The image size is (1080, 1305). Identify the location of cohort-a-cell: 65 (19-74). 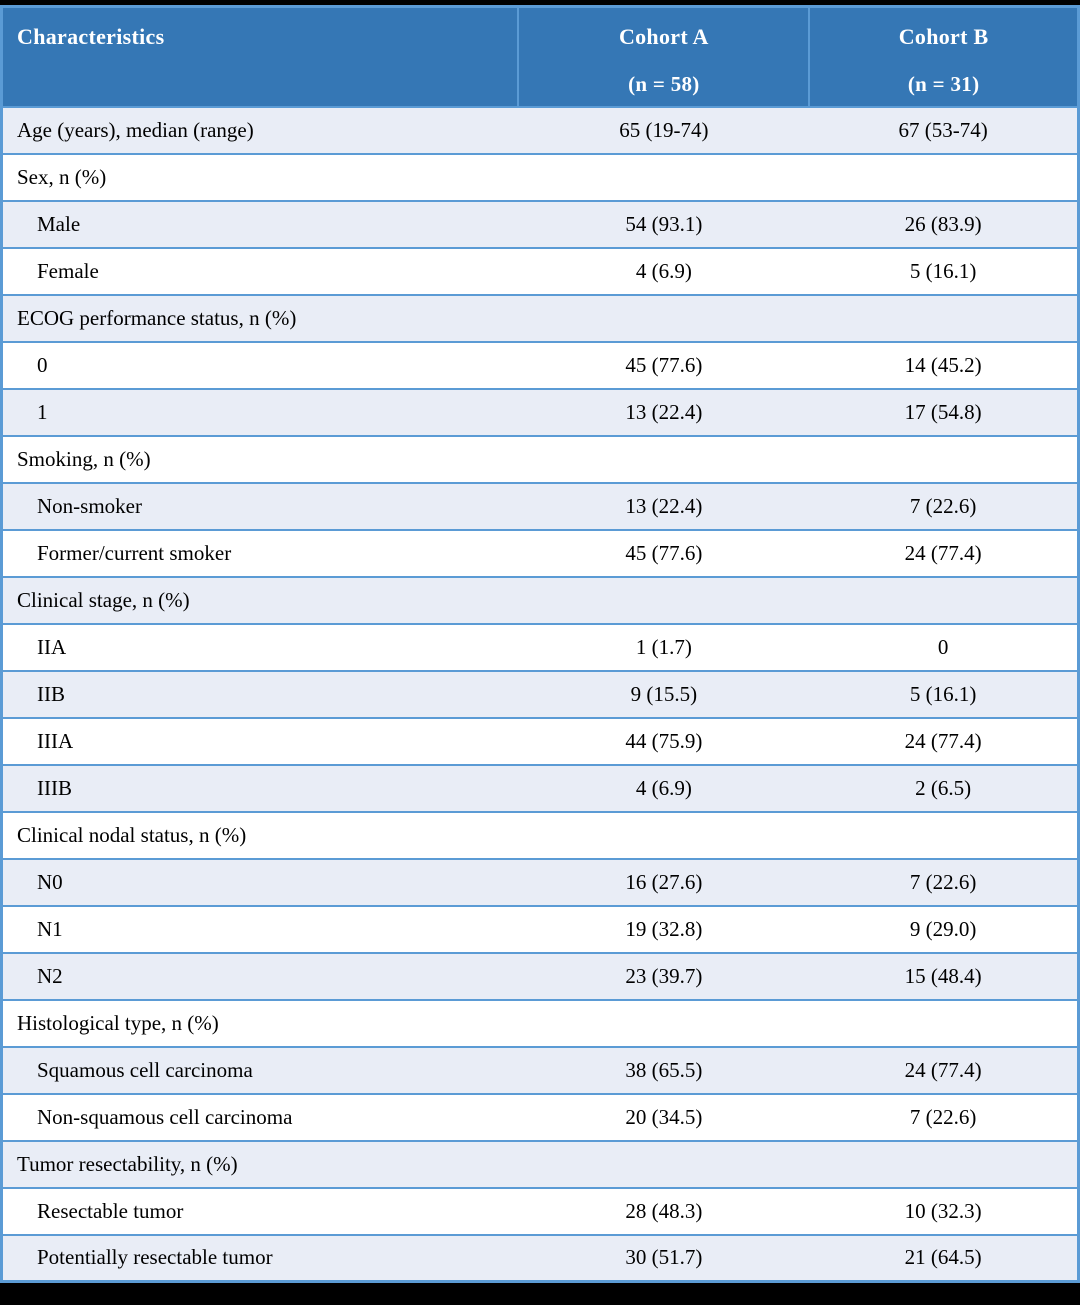
(664, 130).